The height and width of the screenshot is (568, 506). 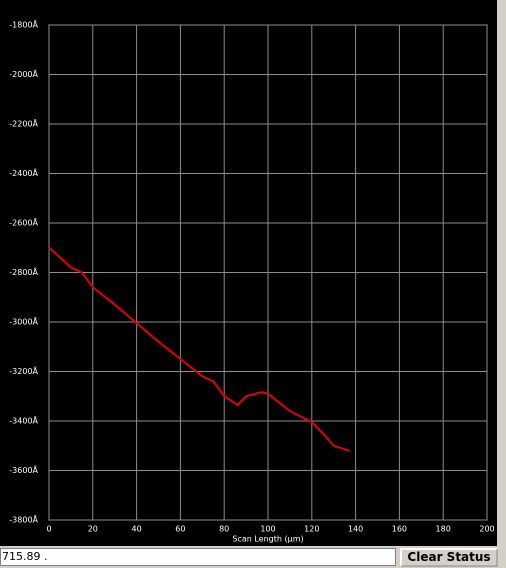 What do you see at coordinates (198, 557) in the screenshot?
I see `status-text: 715.89 .` at bounding box center [198, 557].